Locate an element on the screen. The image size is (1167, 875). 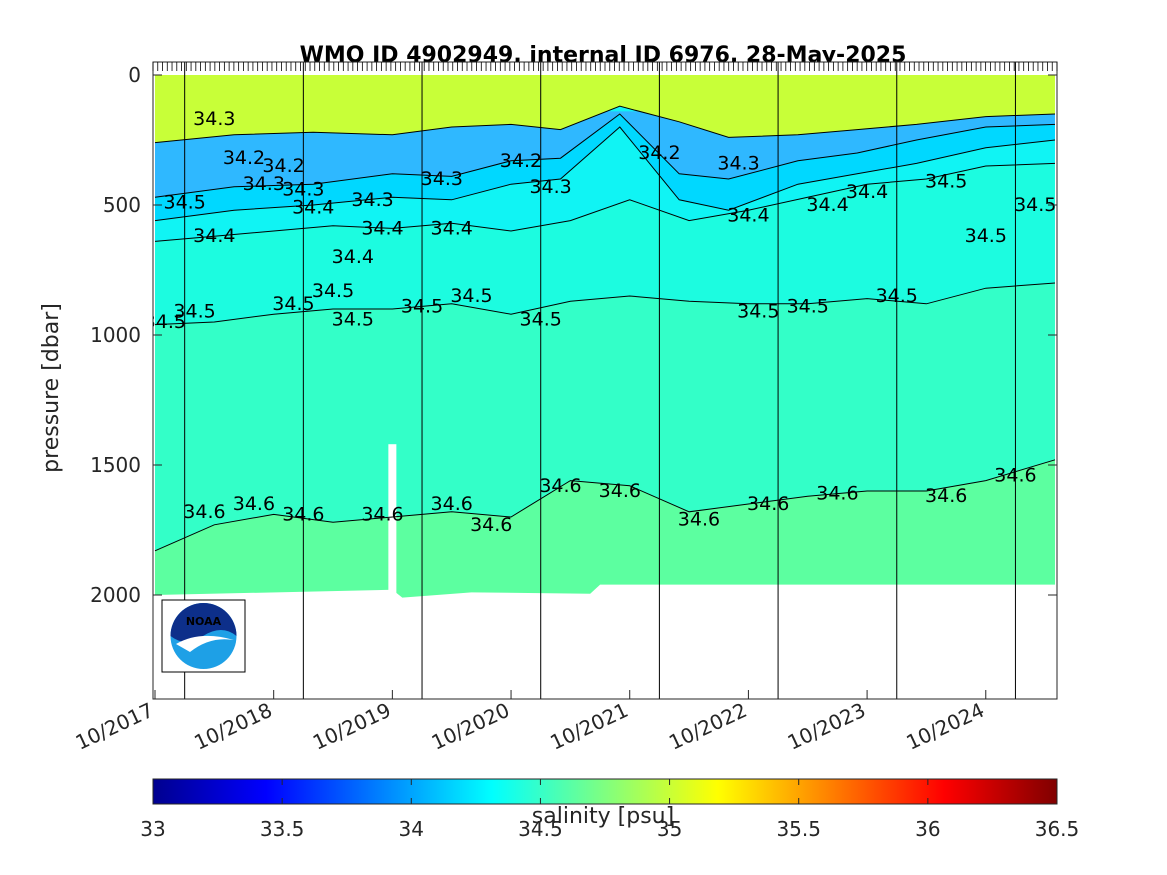
colorbar-tick-label: 34.5 is located at coordinates (540, 829).